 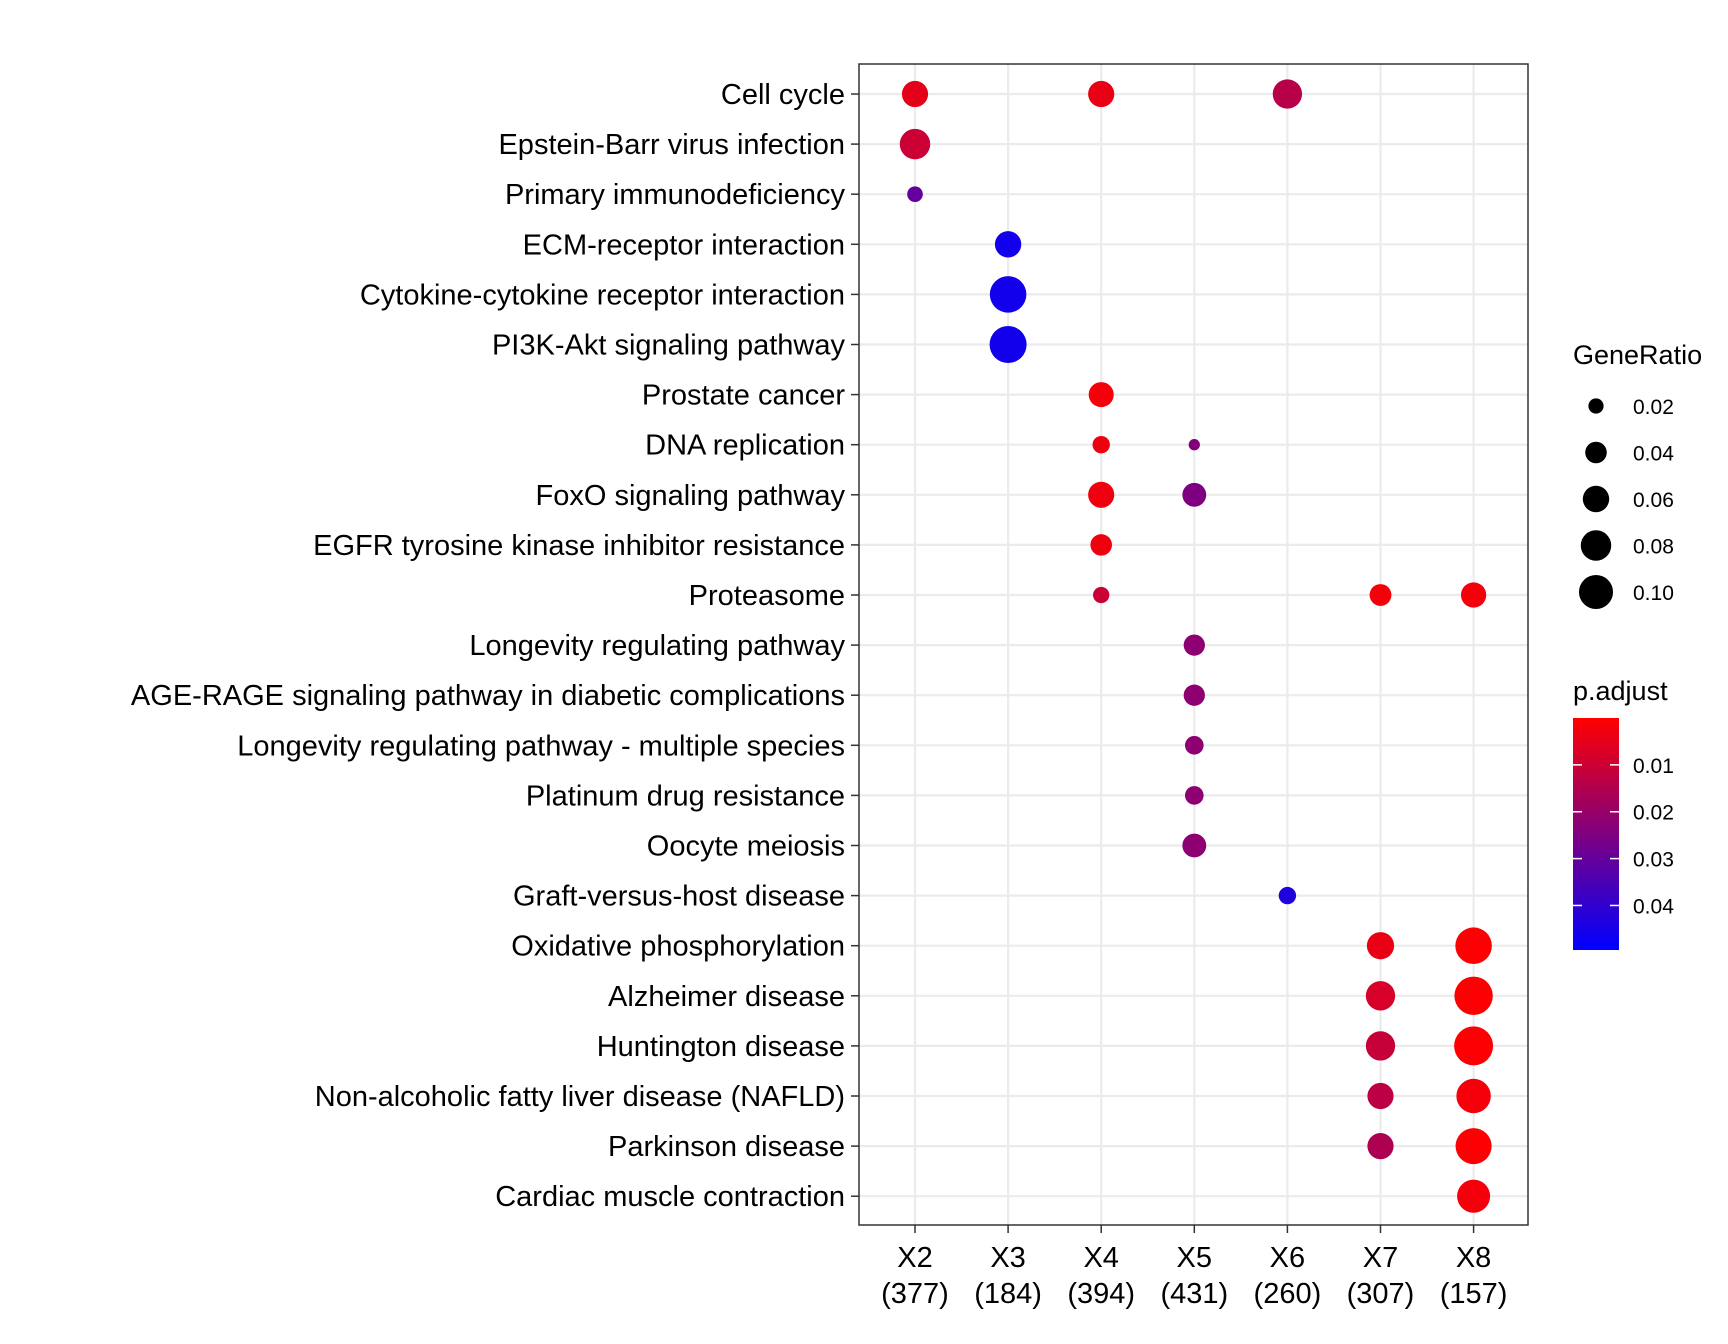 What do you see at coordinates (1194, 445) in the screenshot?
I see `point-x5-dna-replication` at bounding box center [1194, 445].